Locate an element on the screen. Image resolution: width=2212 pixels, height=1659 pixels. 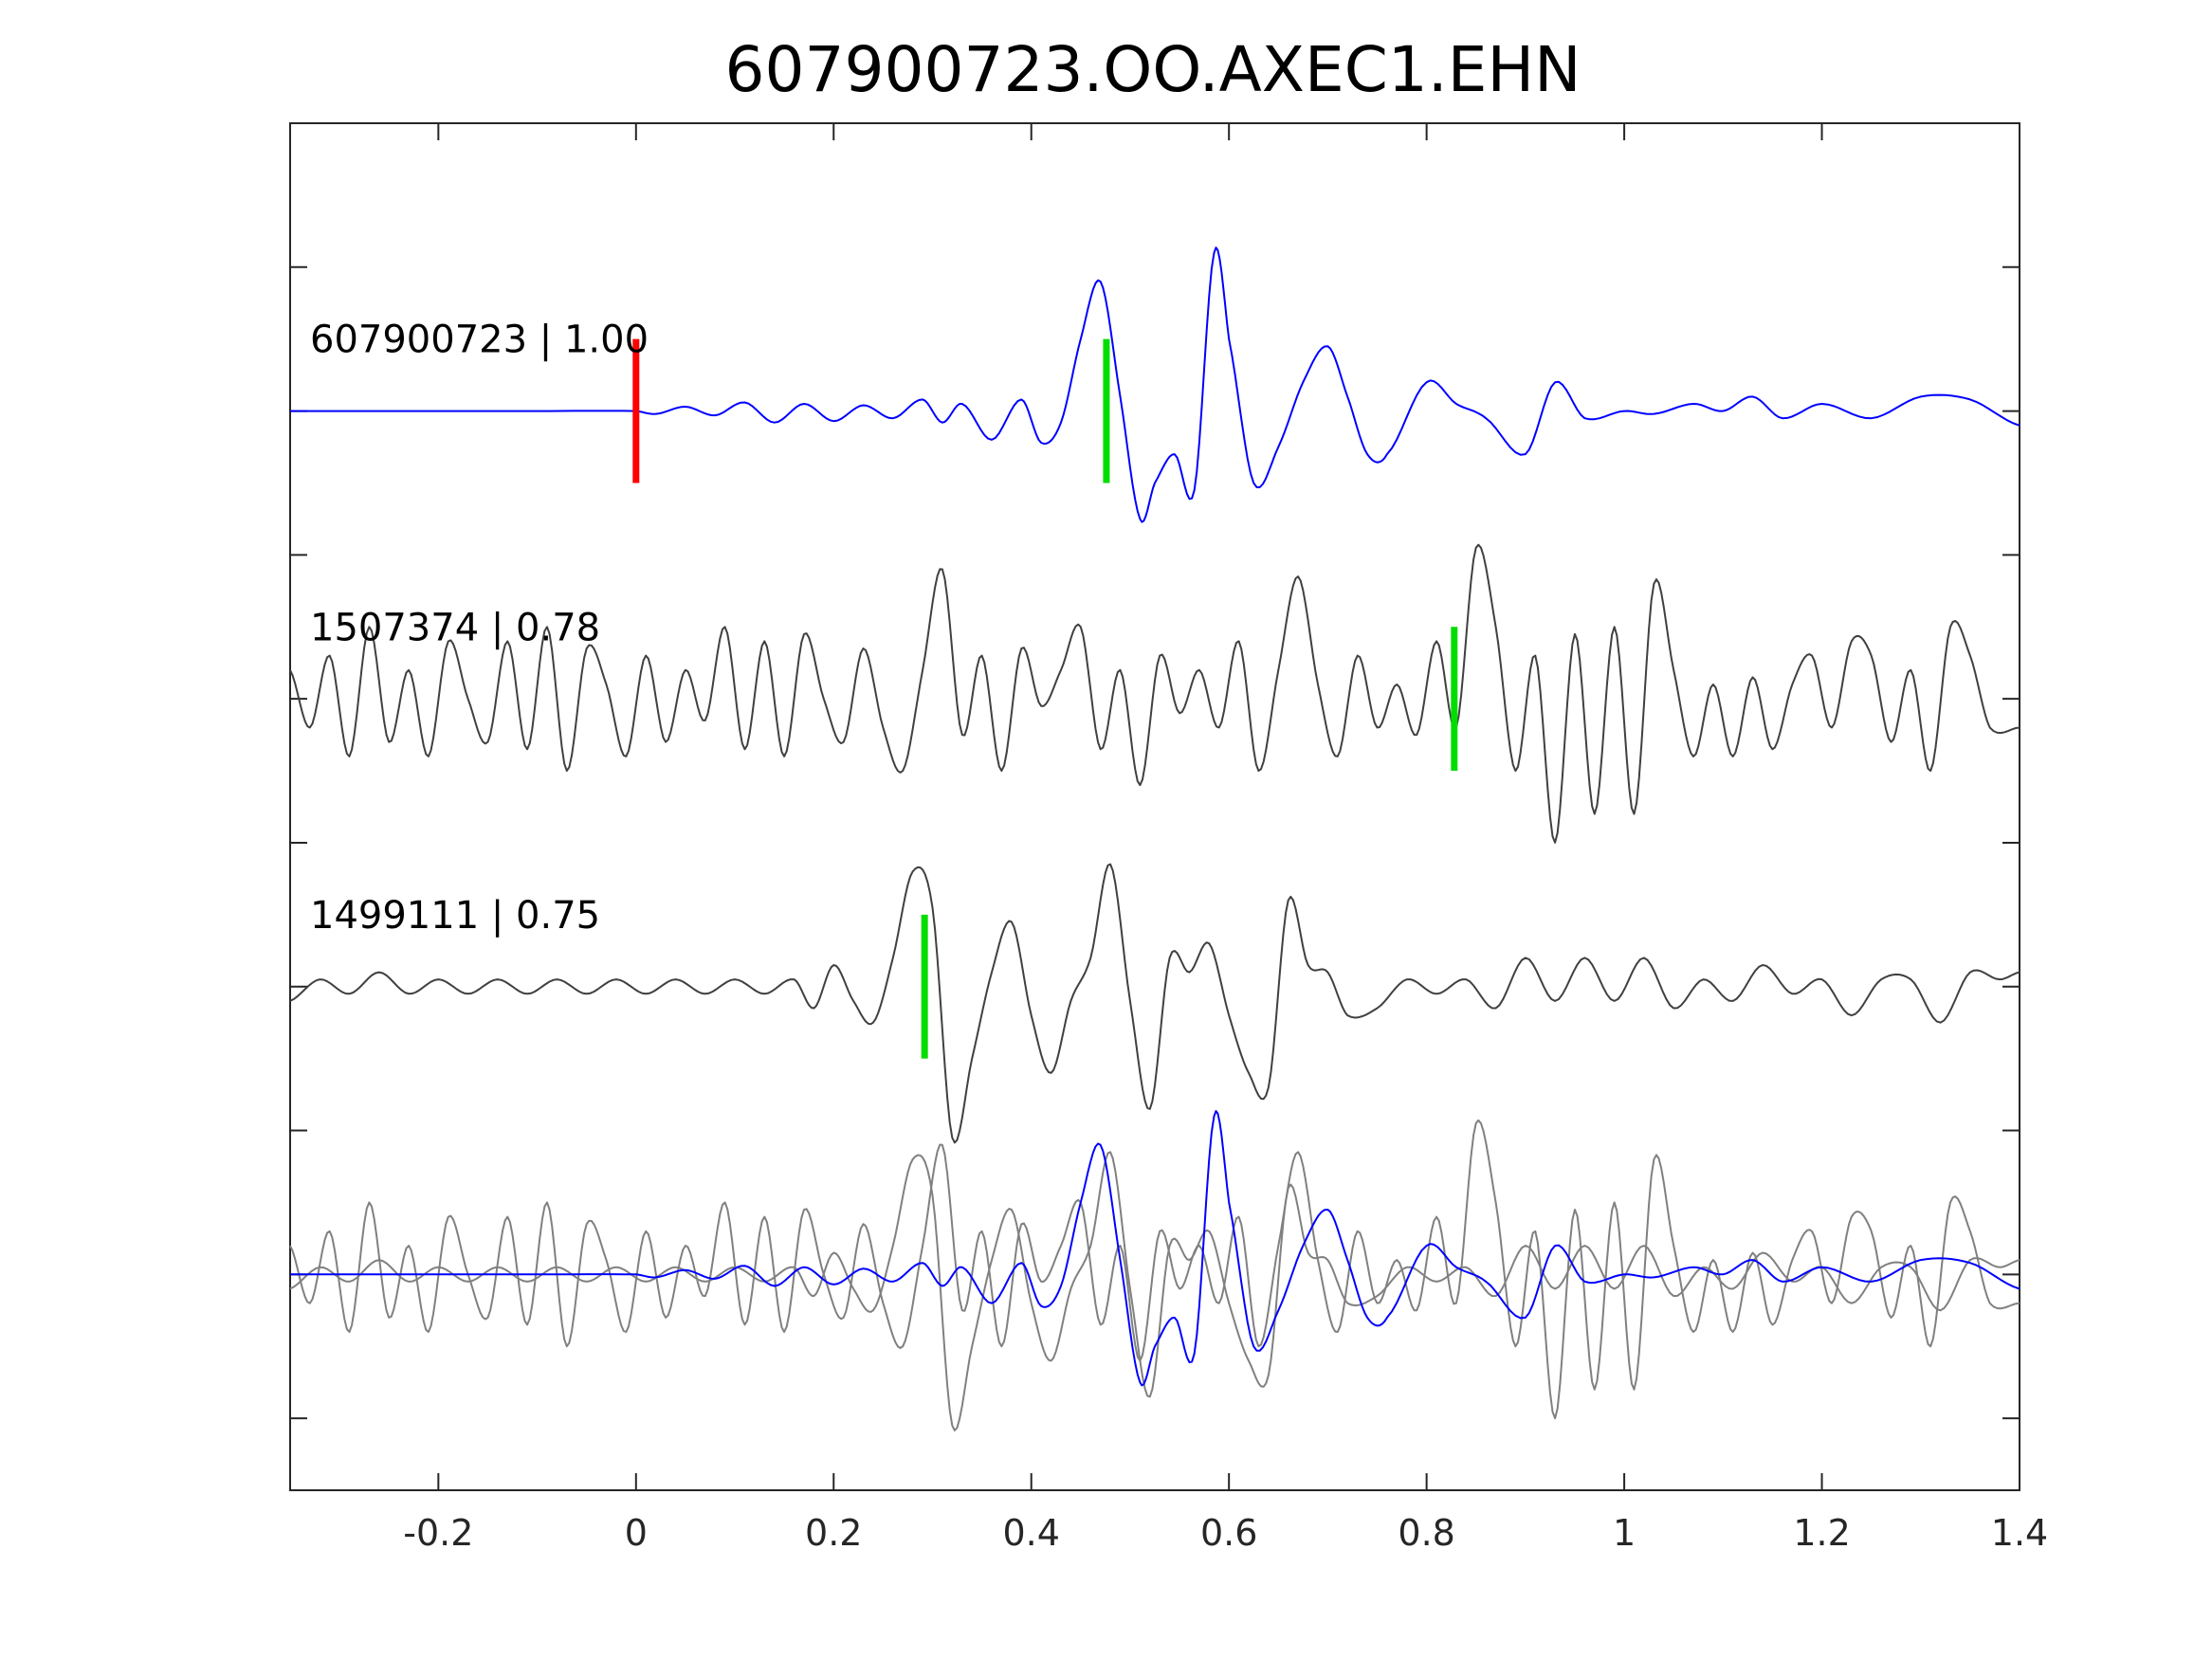
x-tick-label: 0.8 is located at coordinates (1426, 1533).